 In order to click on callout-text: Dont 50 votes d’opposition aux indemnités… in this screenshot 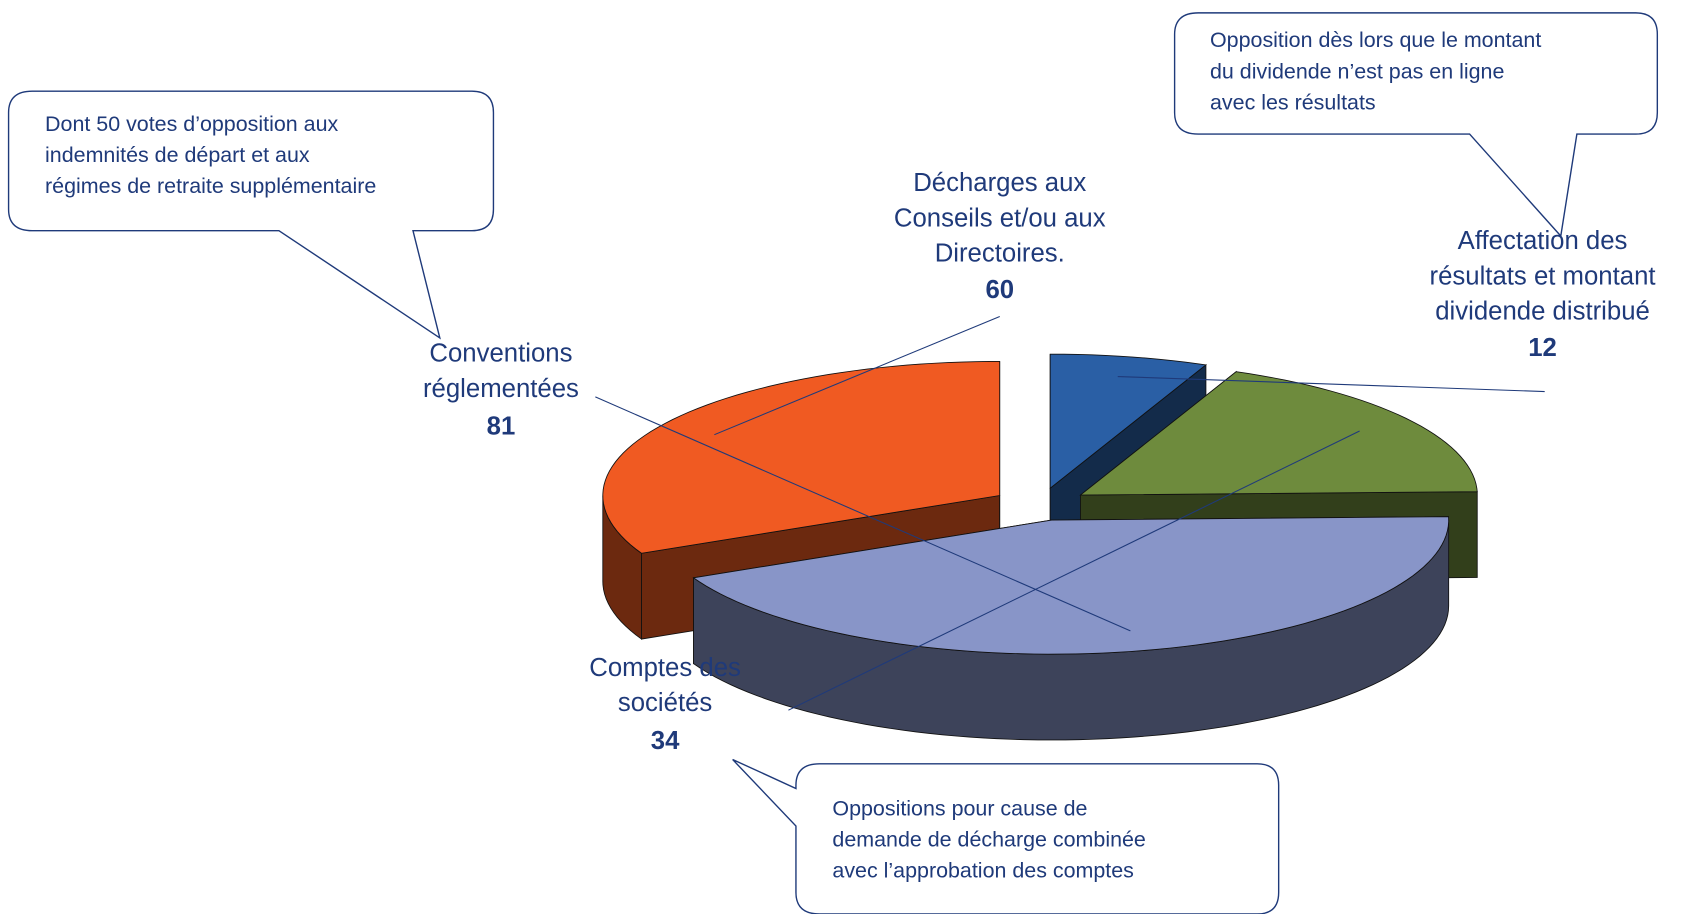, I will do `click(210, 155)`.